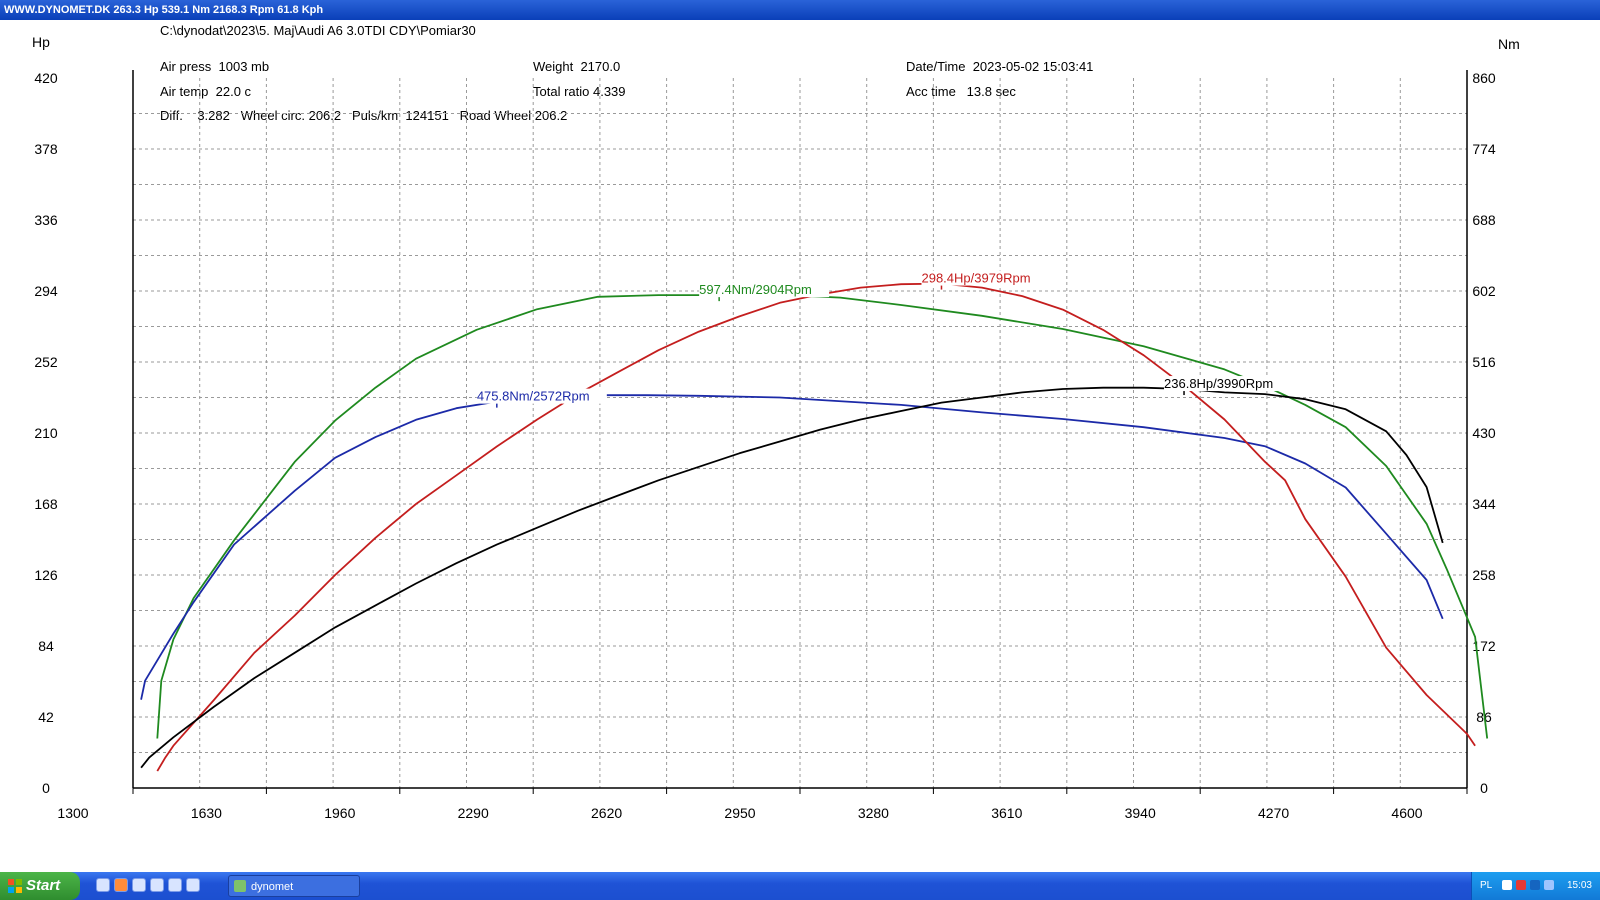 This screenshot has width=1600, height=900. I want to click on taskbar: Start dynomet PL 15:03, so click(800, 886).